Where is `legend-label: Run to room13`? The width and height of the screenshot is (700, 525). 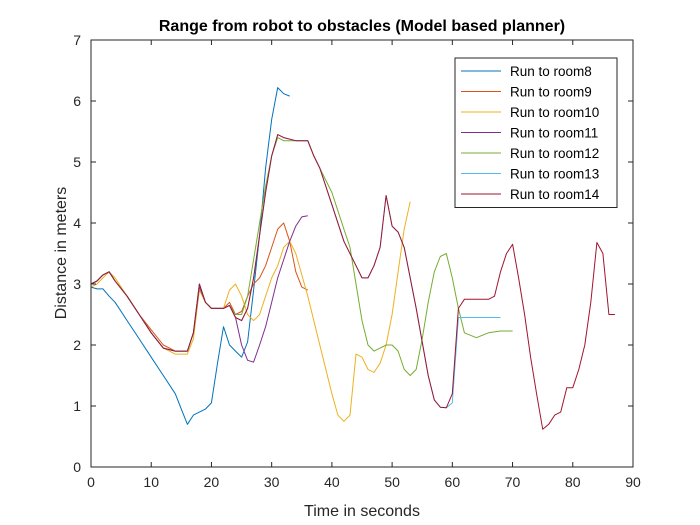
legend-label: Run to room13 is located at coordinates (554, 174).